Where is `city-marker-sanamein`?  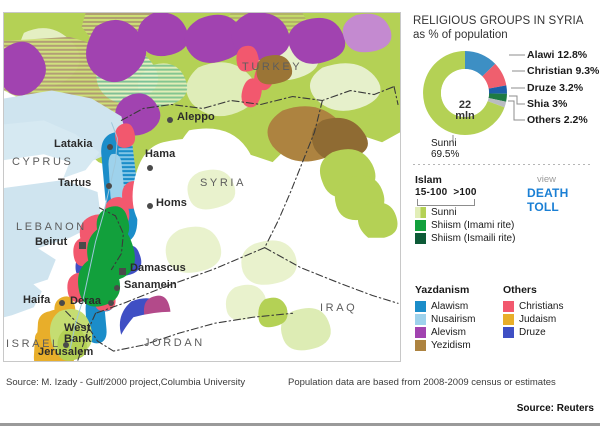
city-marker-sanamein is located at coordinates (117, 288).